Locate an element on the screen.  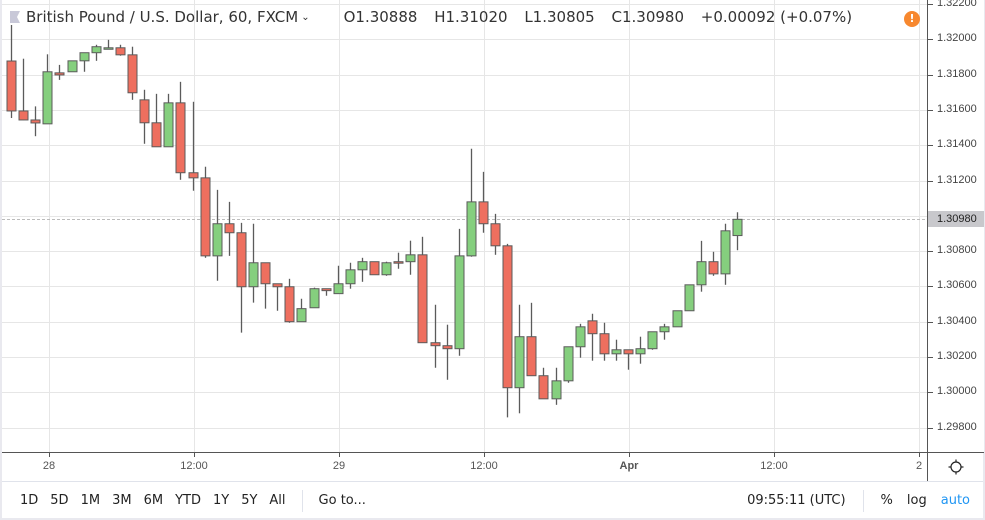
utc-clock: 09:55:11 (UTC) is located at coordinates (796, 500).